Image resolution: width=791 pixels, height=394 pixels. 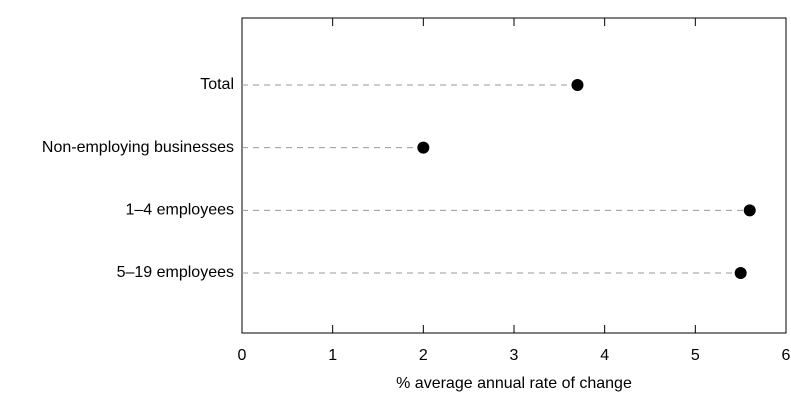 I want to click on y-tick-label: Total, so click(x=217, y=84).